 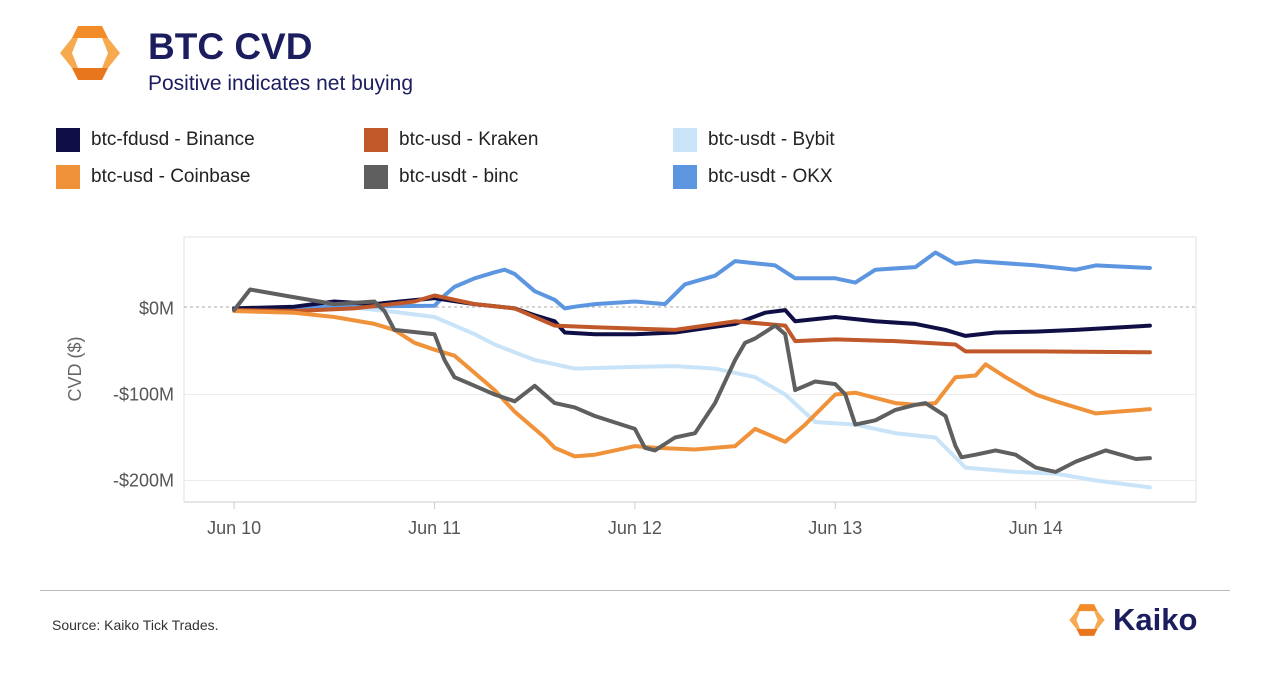 What do you see at coordinates (376, 140) in the screenshot?
I see `legend-swatch-kraken` at bounding box center [376, 140].